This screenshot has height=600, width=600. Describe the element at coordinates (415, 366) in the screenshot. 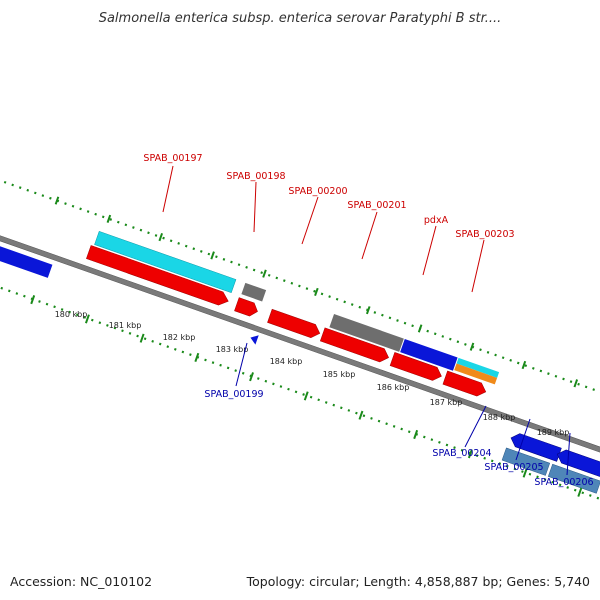

I see `gene-red-pdxa` at that location.